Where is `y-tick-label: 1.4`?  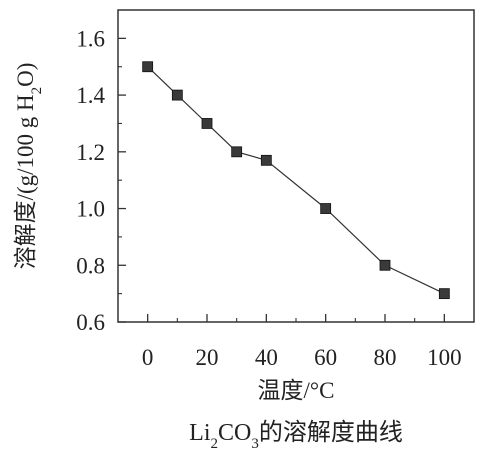 y-tick-label: 1.4 is located at coordinates (90, 95).